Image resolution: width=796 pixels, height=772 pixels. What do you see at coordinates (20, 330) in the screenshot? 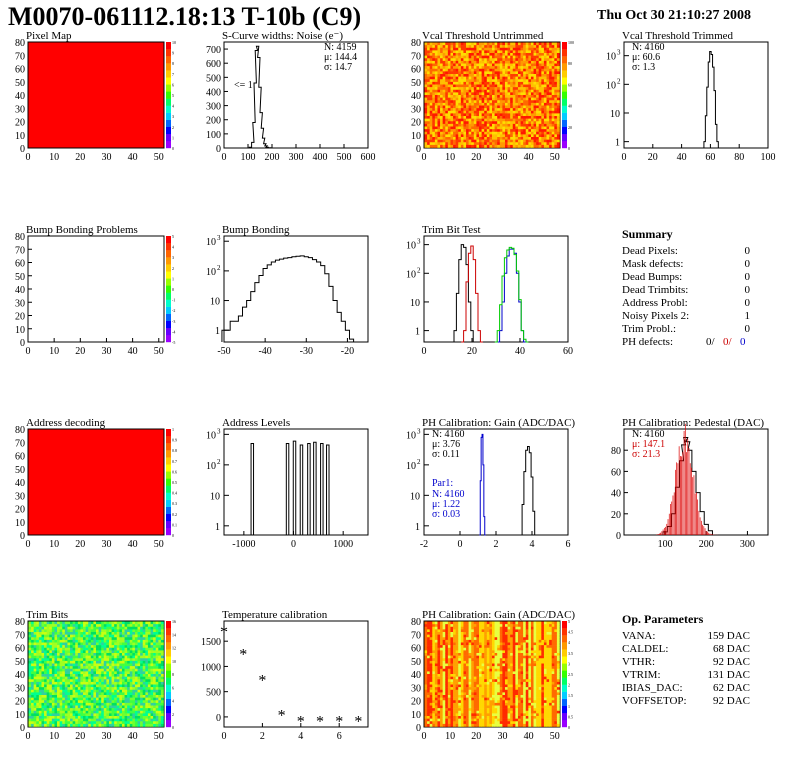
I see `y-tick-label: 10` at bounding box center [20, 330].